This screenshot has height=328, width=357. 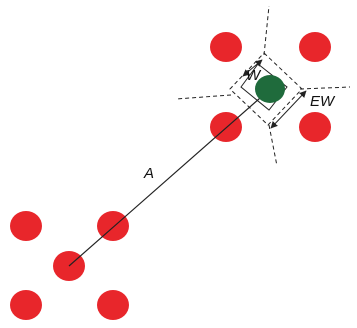 I want to click on amplitude-label: A, so click(x=148, y=173).